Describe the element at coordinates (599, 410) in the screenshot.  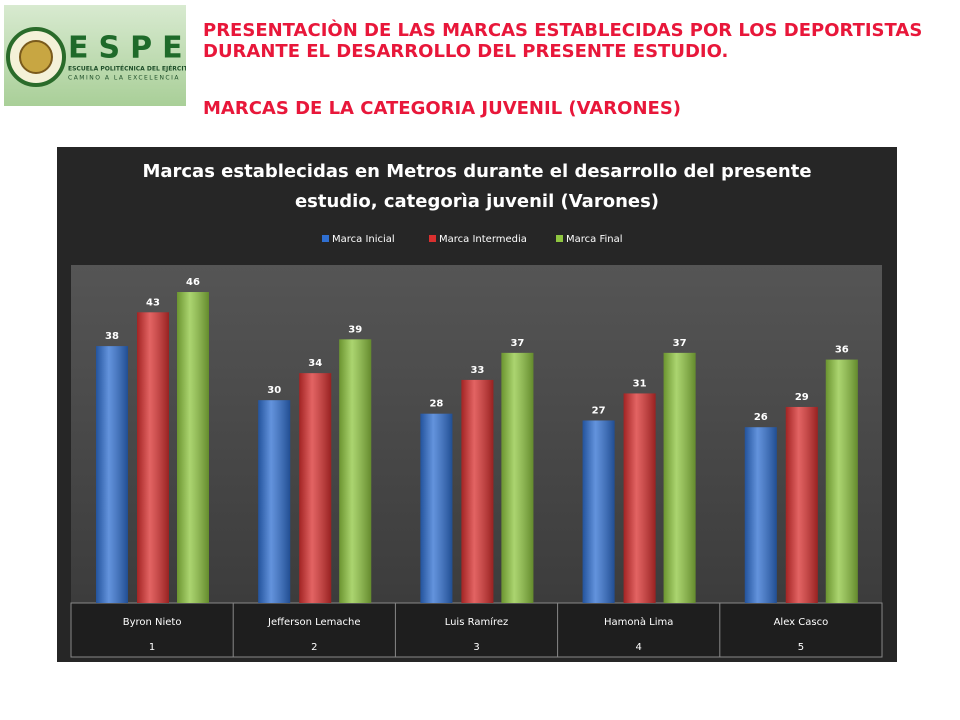
I see `value-label: 27` at that location.